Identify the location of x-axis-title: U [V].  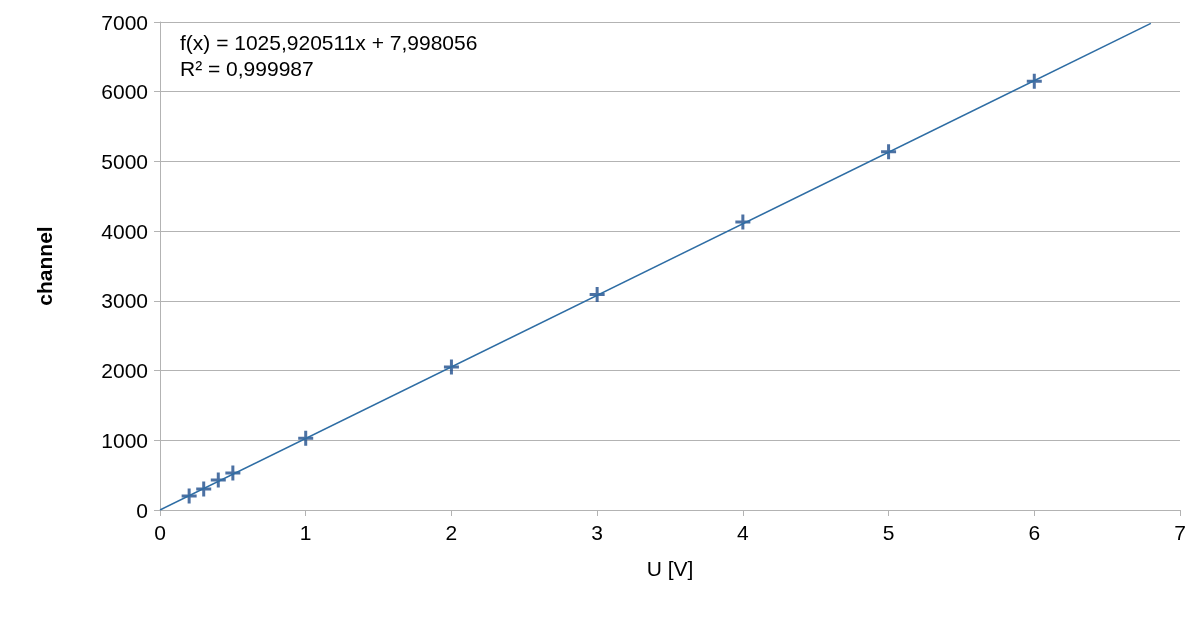
(670, 568).